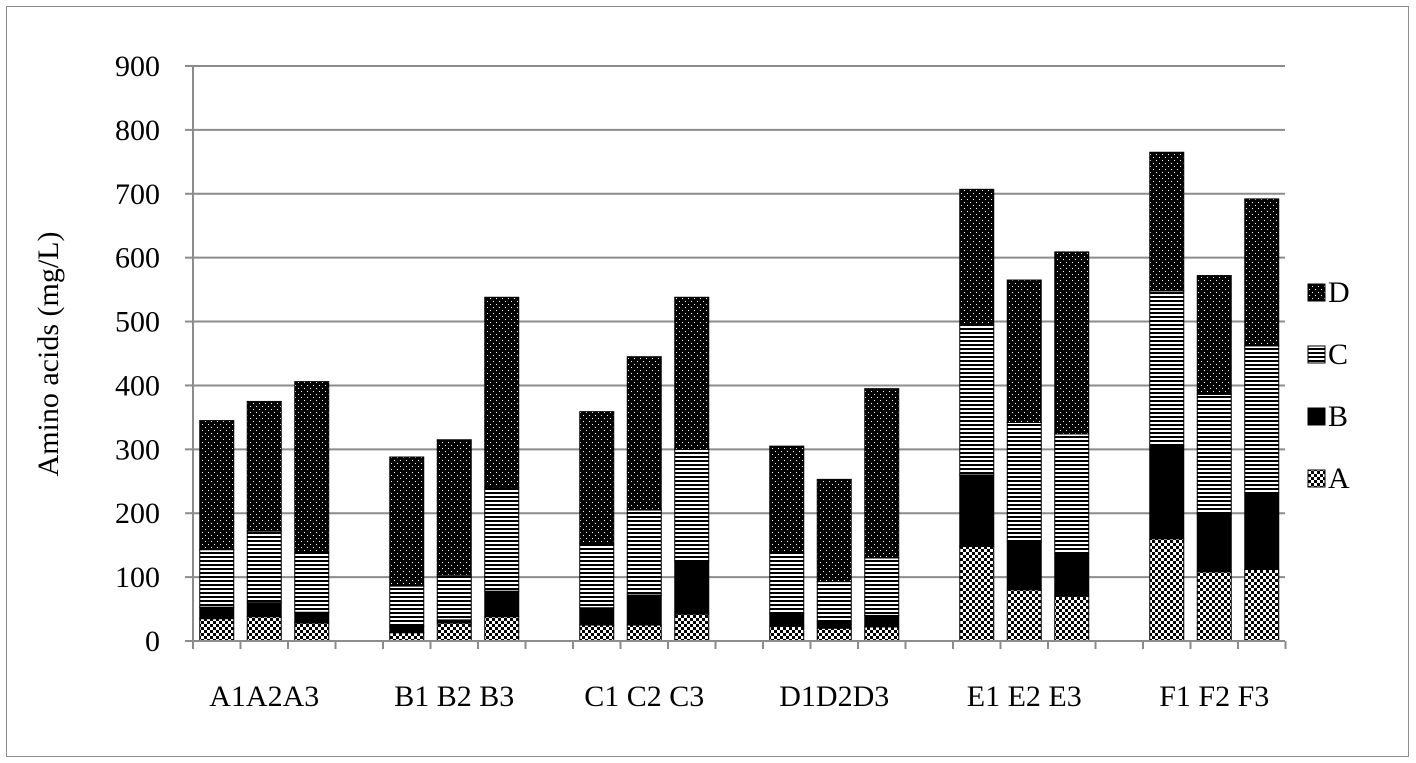  I want to click on legend-swatch-A, so click(1316, 478).